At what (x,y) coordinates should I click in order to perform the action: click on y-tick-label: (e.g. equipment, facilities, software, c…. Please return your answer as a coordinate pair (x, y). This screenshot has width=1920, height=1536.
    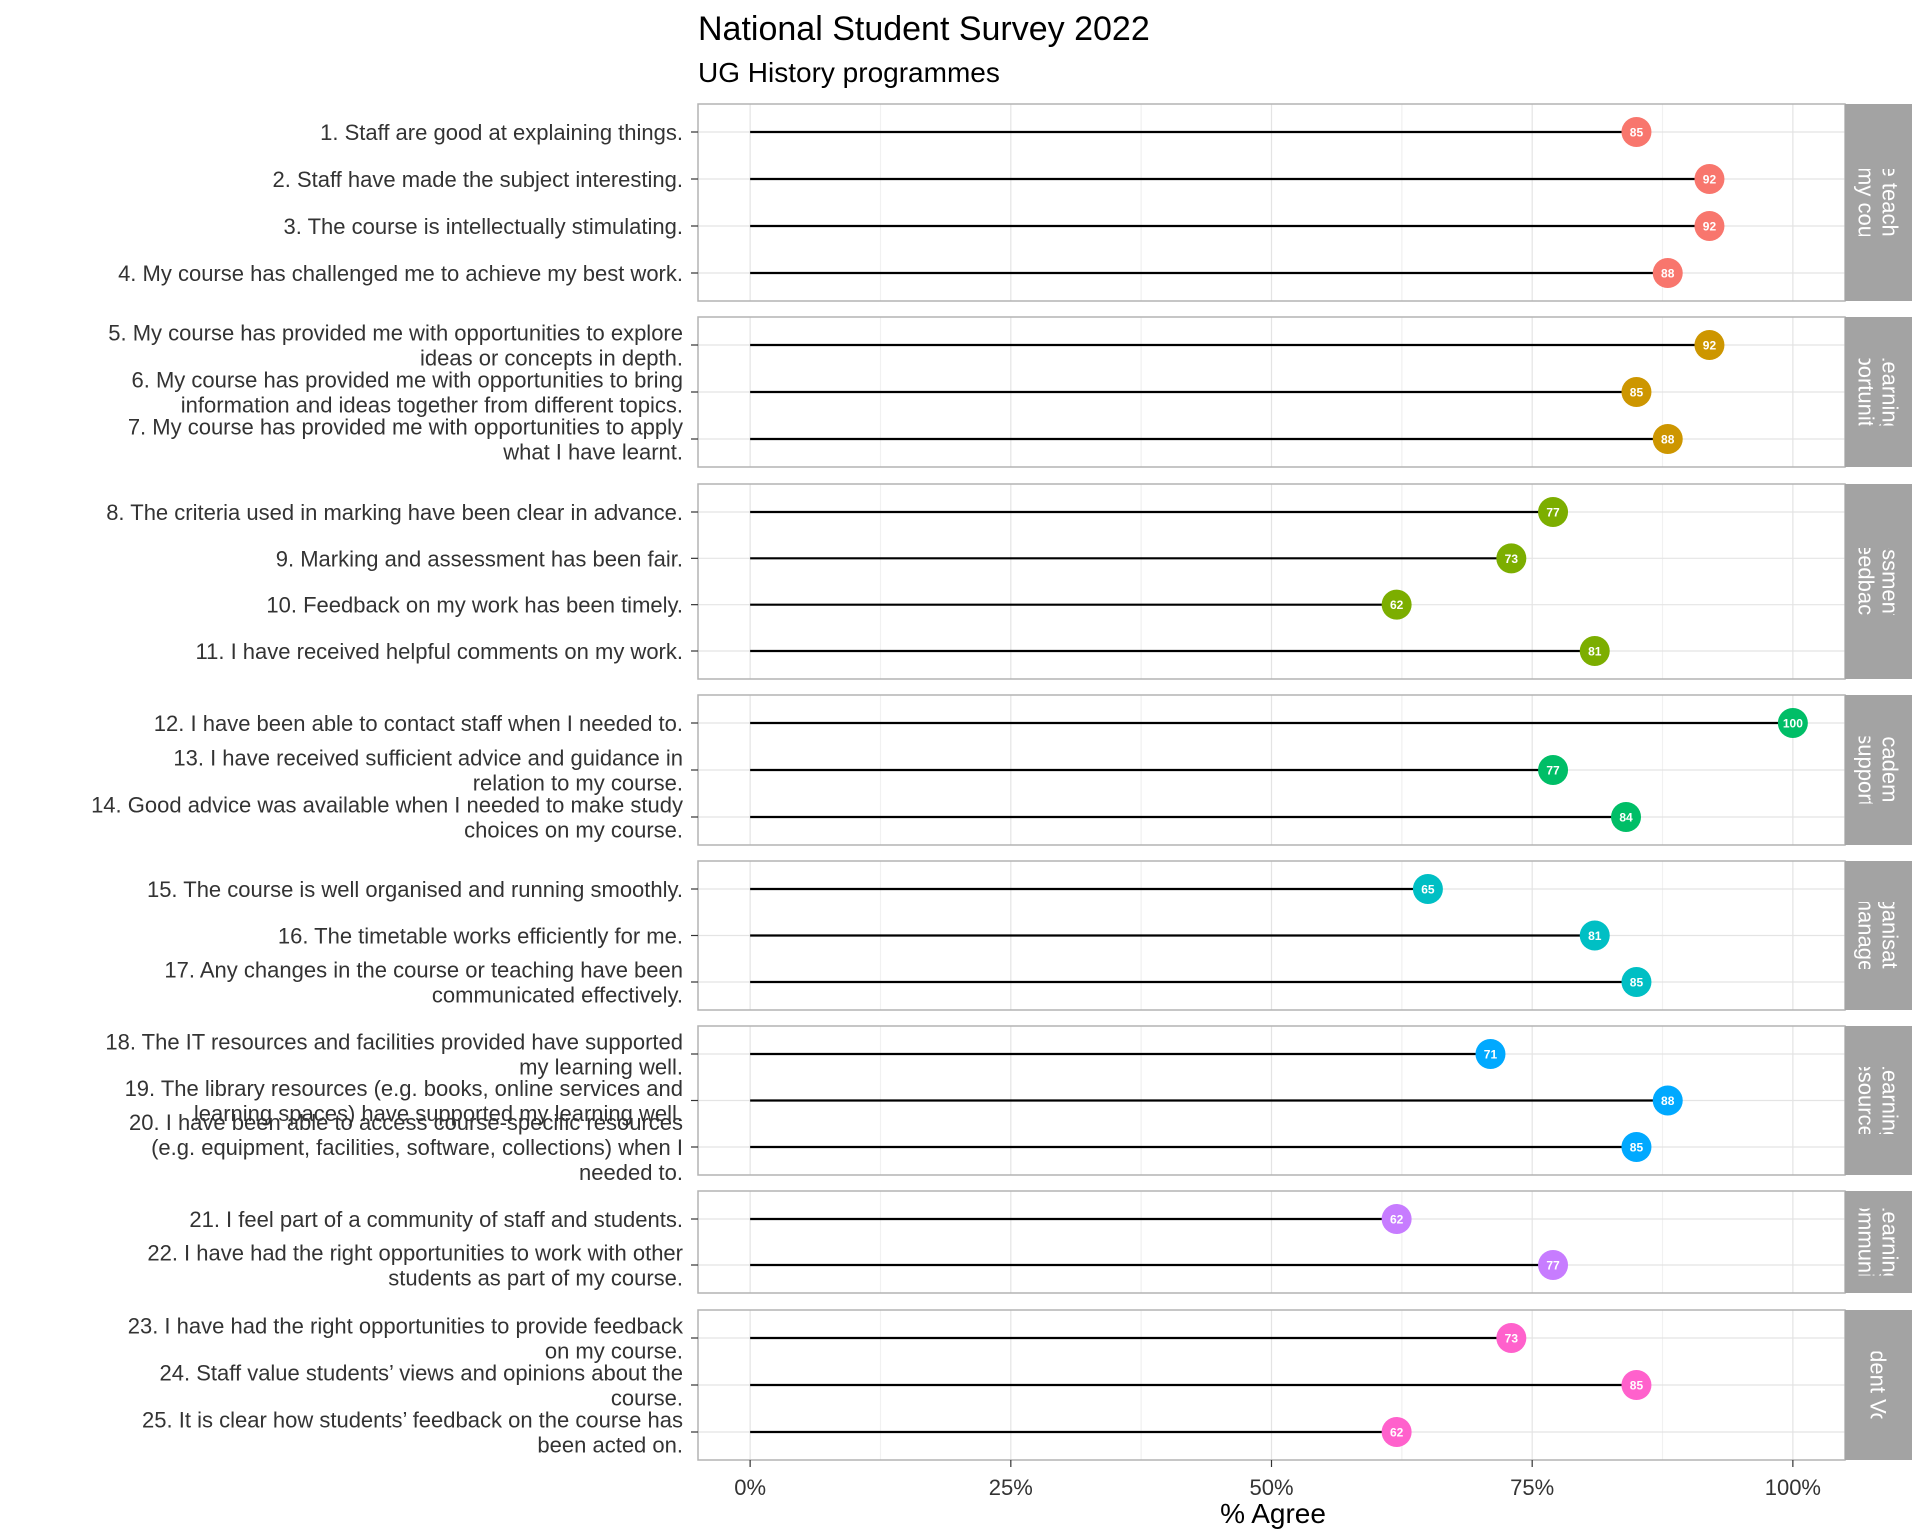
    Looking at the image, I should click on (417, 1147).